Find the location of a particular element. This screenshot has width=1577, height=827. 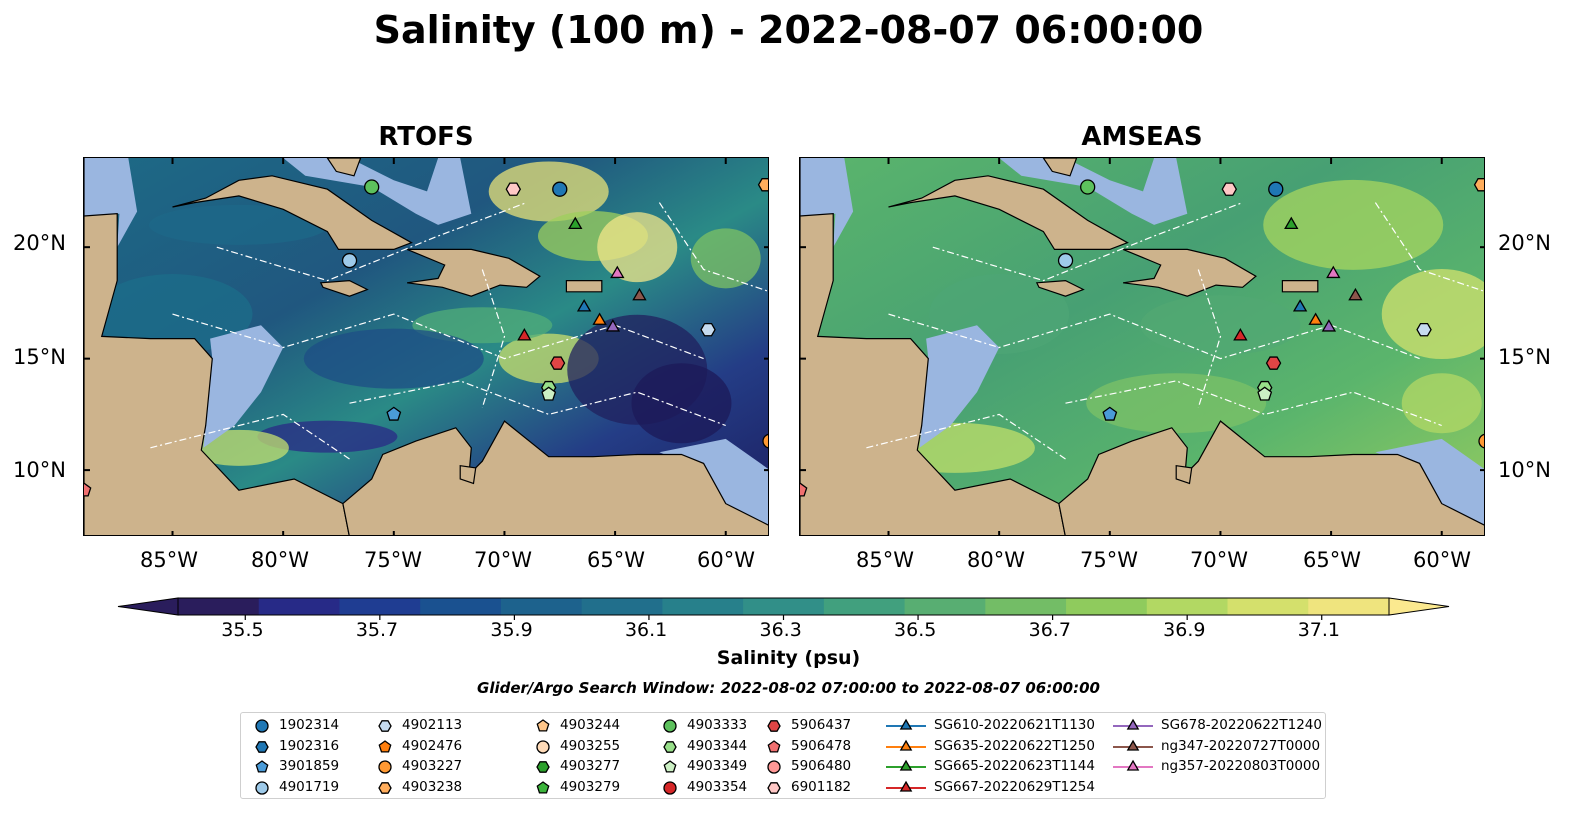

legend-item: 4901719 is located at coordinates (296, 787).